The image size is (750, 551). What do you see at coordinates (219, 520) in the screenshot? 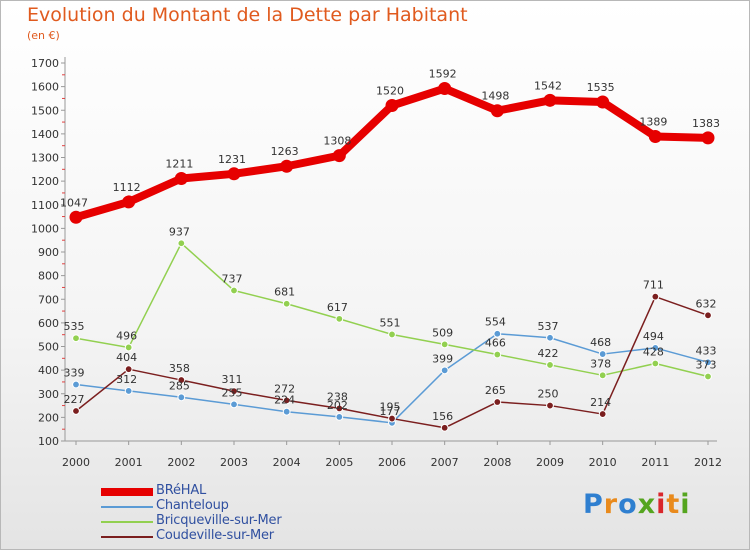
I see `legend-label: Bricqueville-sur-Mer` at bounding box center [219, 520].